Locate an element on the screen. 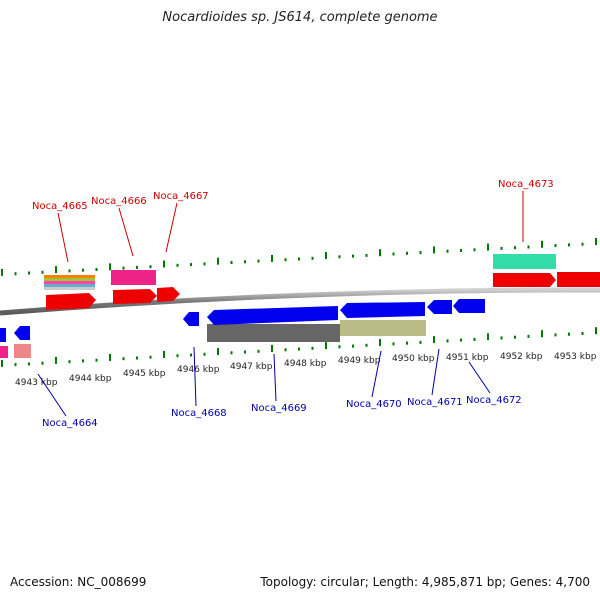 The width and height of the screenshot is (600, 600). scale-label: 4951 kbp is located at coordinates (467, 358).